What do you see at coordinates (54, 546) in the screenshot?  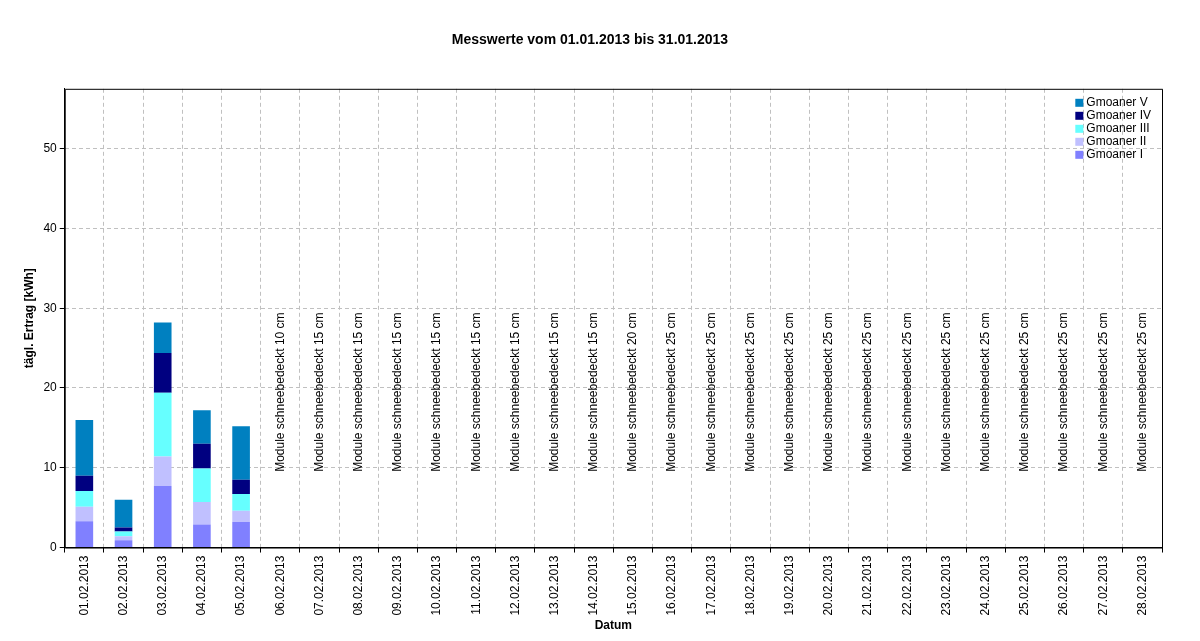 I see `y-tick-label: 0` at bounding box center [54, 546].